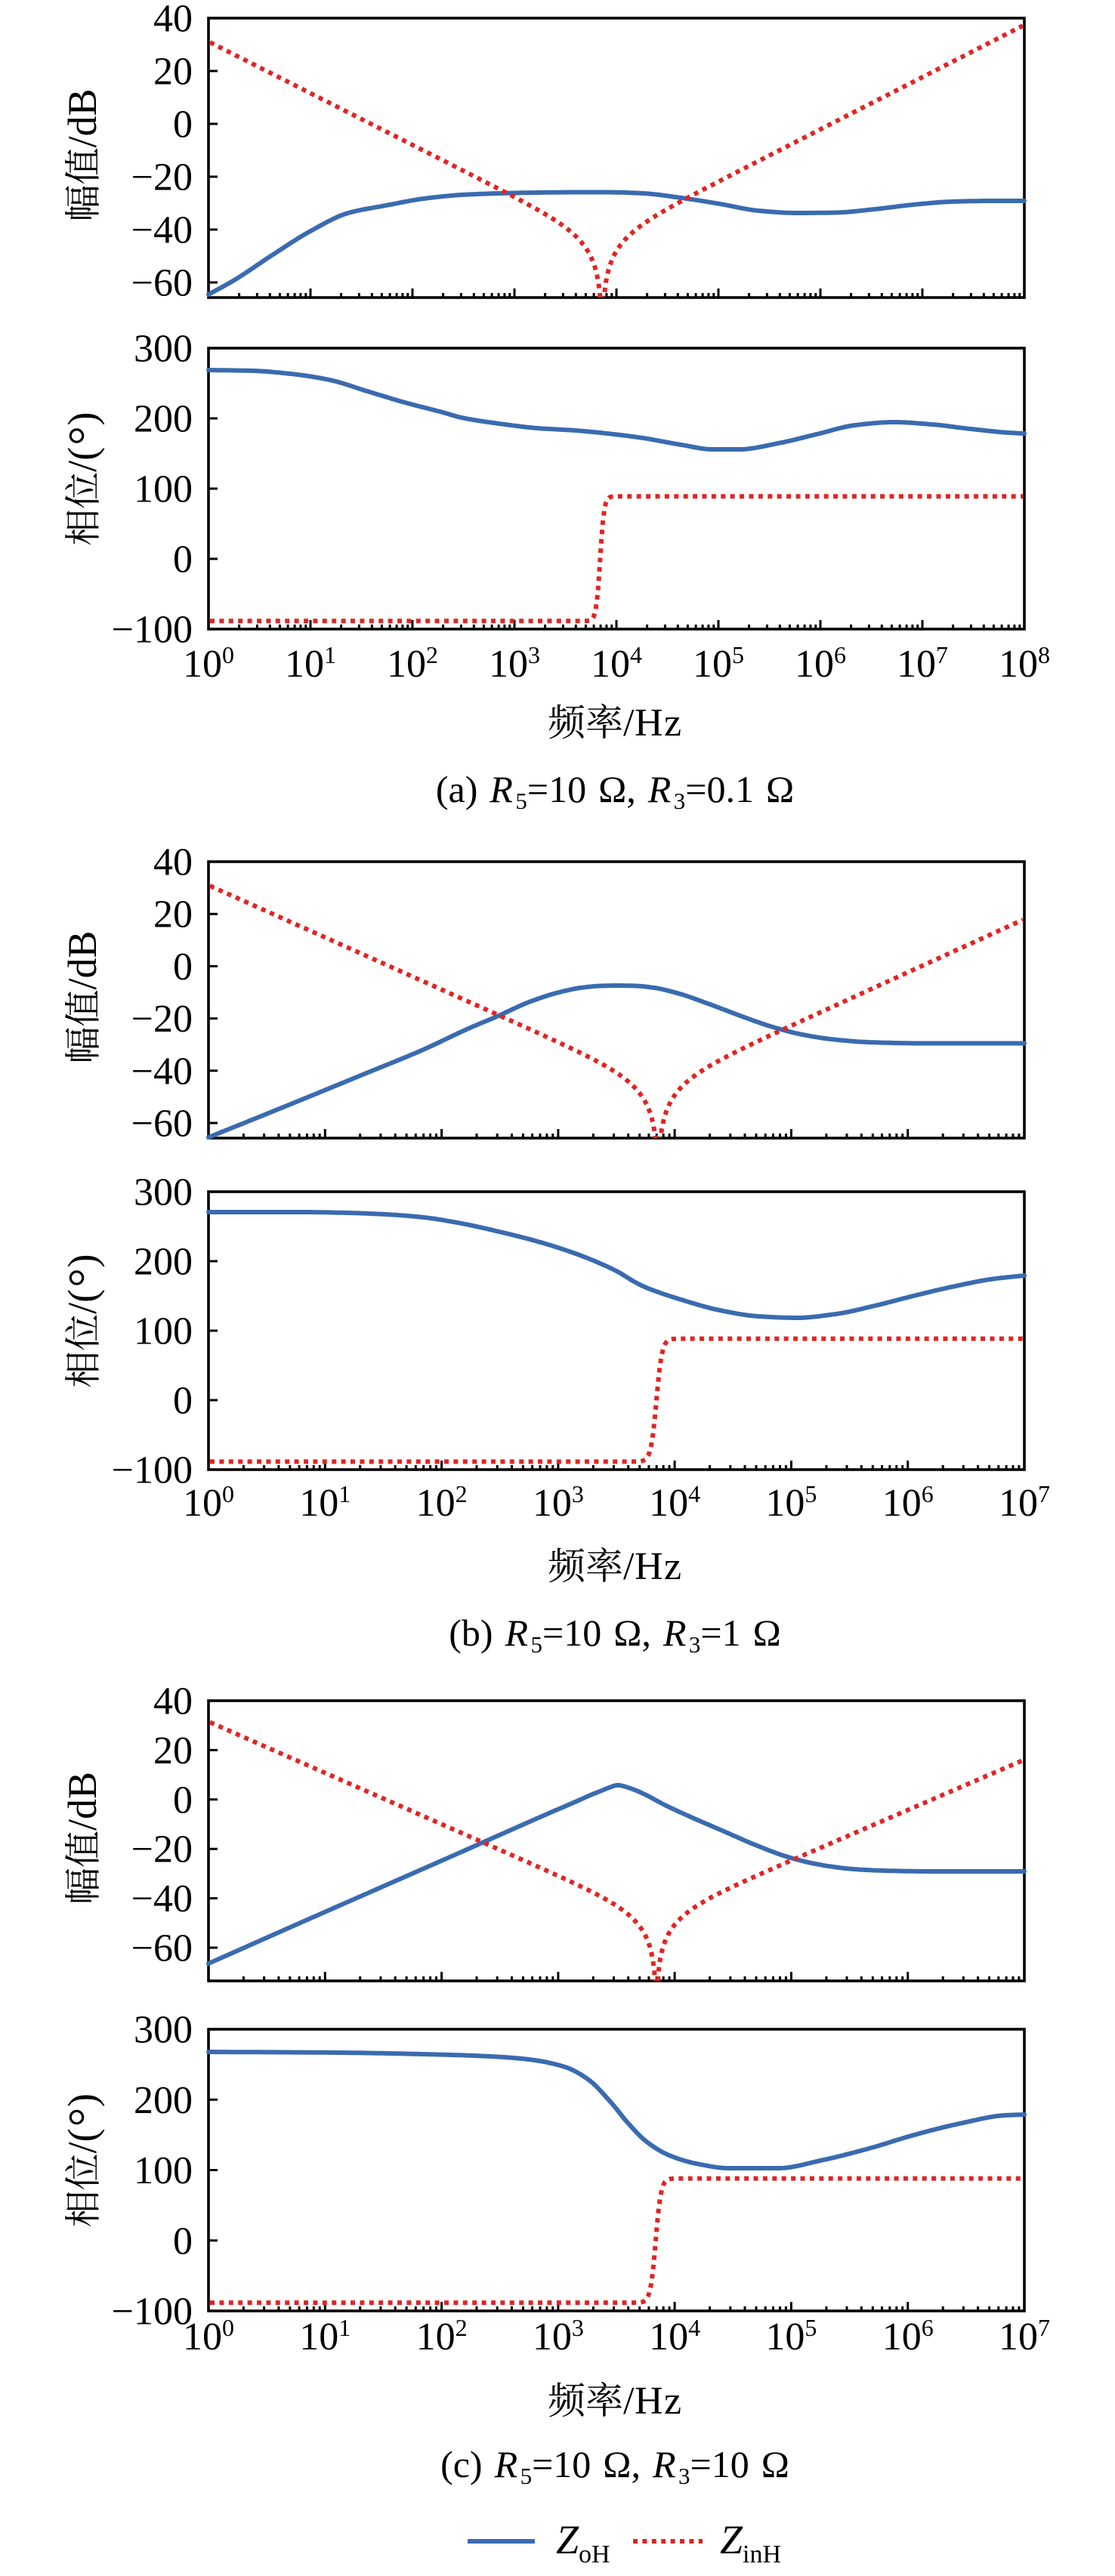 This screenshot has height=2576, width=1115. What do you see at coordinates (614, 2466) in the screenshot?
I see `svg-text:(c)R5=10Ω,R3=10Ω: (c) R 5=10 Ω, R 3=10 Ω` at bounding box center [614, 2466].